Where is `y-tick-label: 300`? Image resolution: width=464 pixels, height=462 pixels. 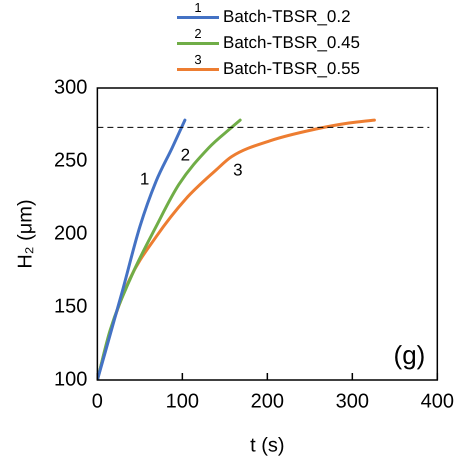
y-tick-label: 300 is located at coordinates (71, 87).